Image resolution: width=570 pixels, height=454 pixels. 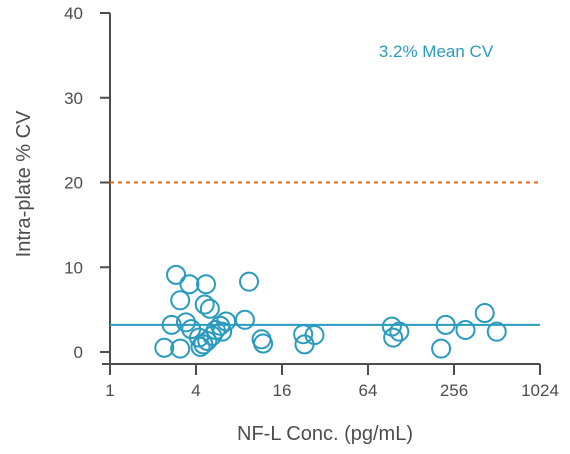 I want to click on y-tick-label: 40, so click(x=73, y=13).